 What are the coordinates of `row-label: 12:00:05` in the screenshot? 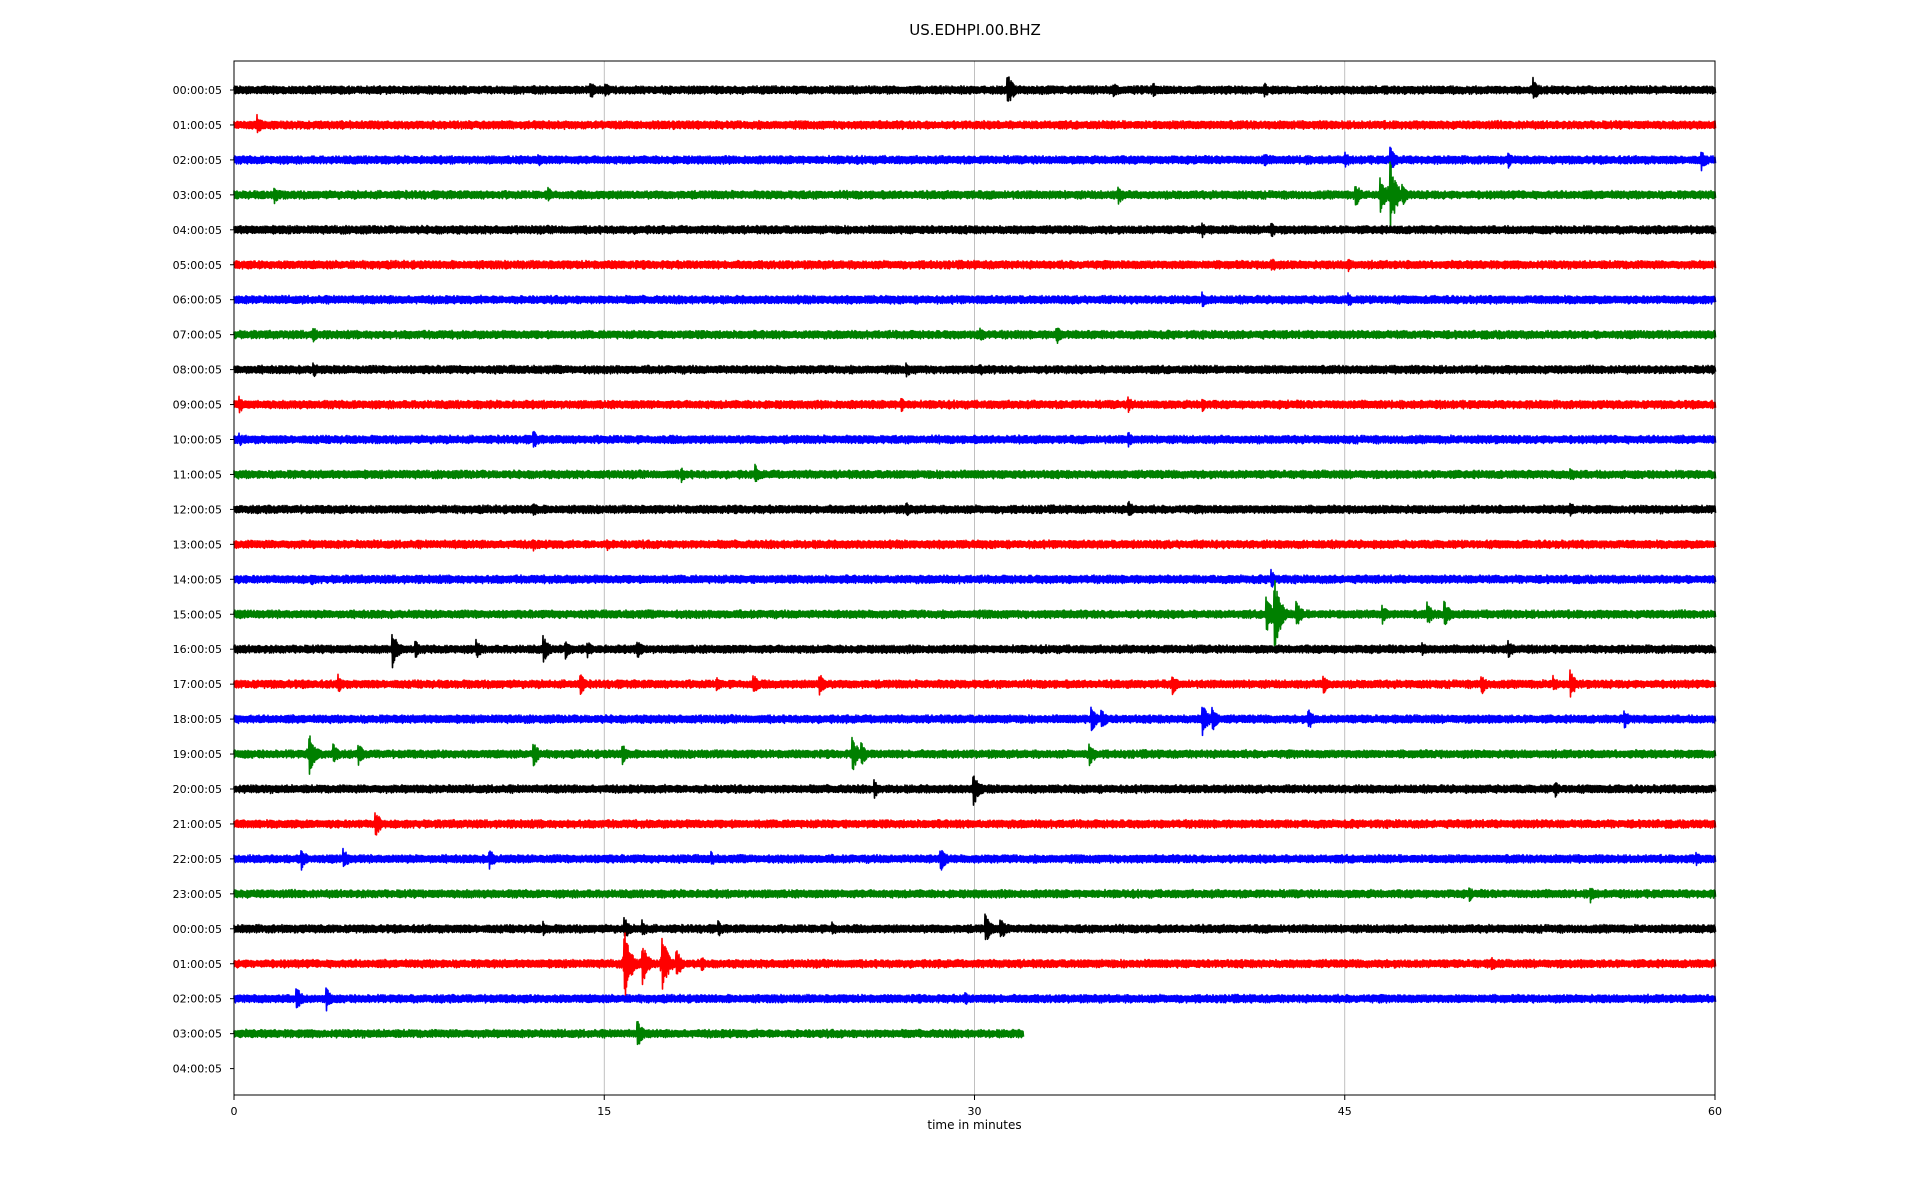 It's located at (197, 509).